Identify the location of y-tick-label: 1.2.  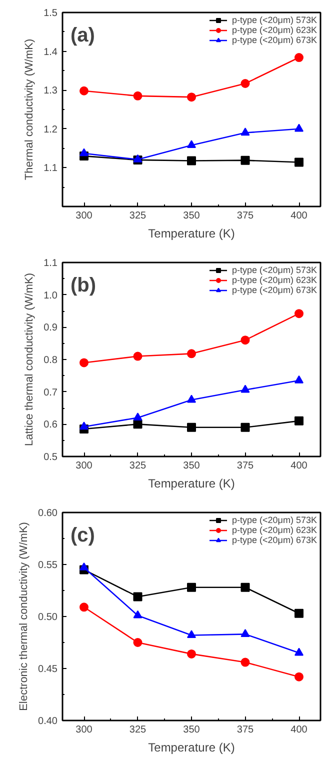
(51, 130).